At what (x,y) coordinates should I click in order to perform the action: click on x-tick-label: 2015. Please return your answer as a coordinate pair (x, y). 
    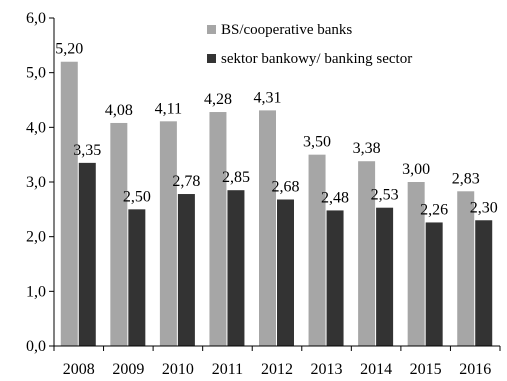
    Looking at the image, I should click on (426, 369).